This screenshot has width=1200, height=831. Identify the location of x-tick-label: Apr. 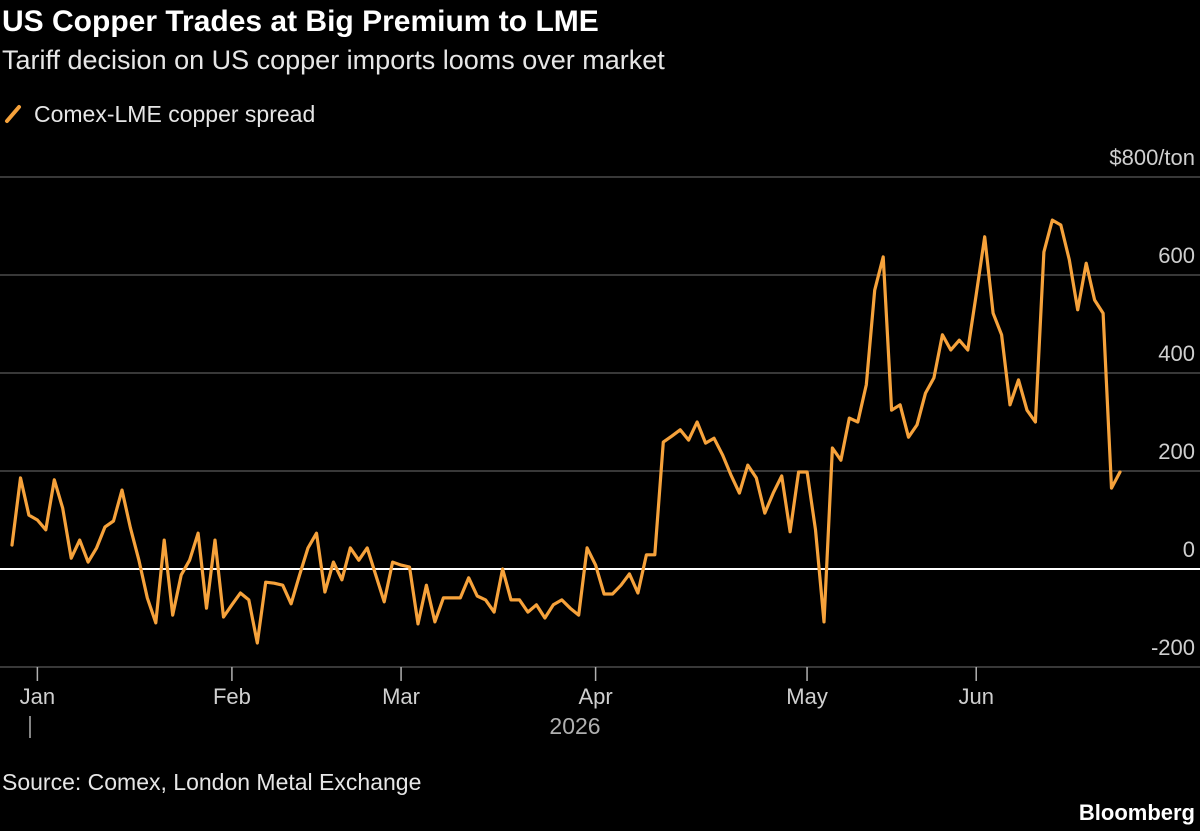
(595, 696).